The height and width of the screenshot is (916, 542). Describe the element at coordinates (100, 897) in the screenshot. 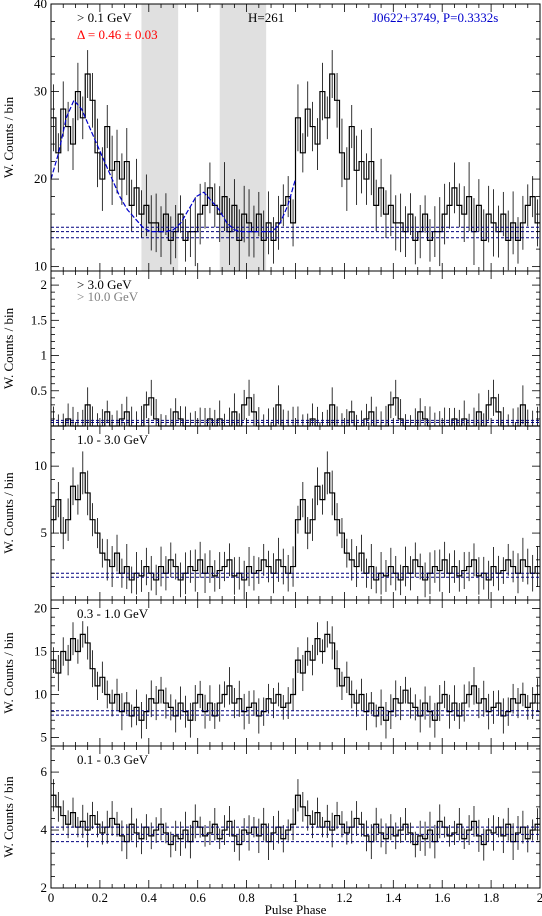

I see `x-tick-label: 0.2` at that location.